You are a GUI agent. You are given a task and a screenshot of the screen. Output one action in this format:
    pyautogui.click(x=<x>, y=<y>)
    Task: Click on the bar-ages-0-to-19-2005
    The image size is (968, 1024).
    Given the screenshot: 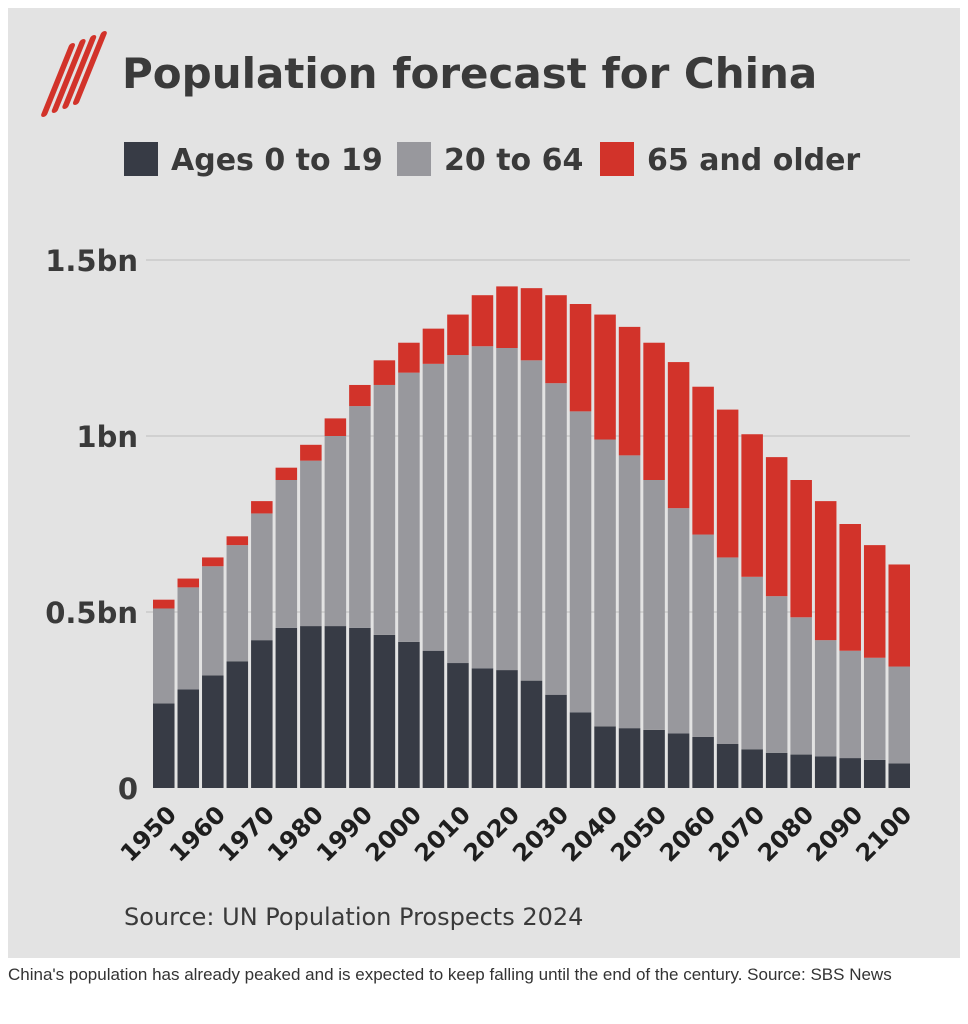 What is the action you would take?
    pyautogui.click(x=433, y=719)
    